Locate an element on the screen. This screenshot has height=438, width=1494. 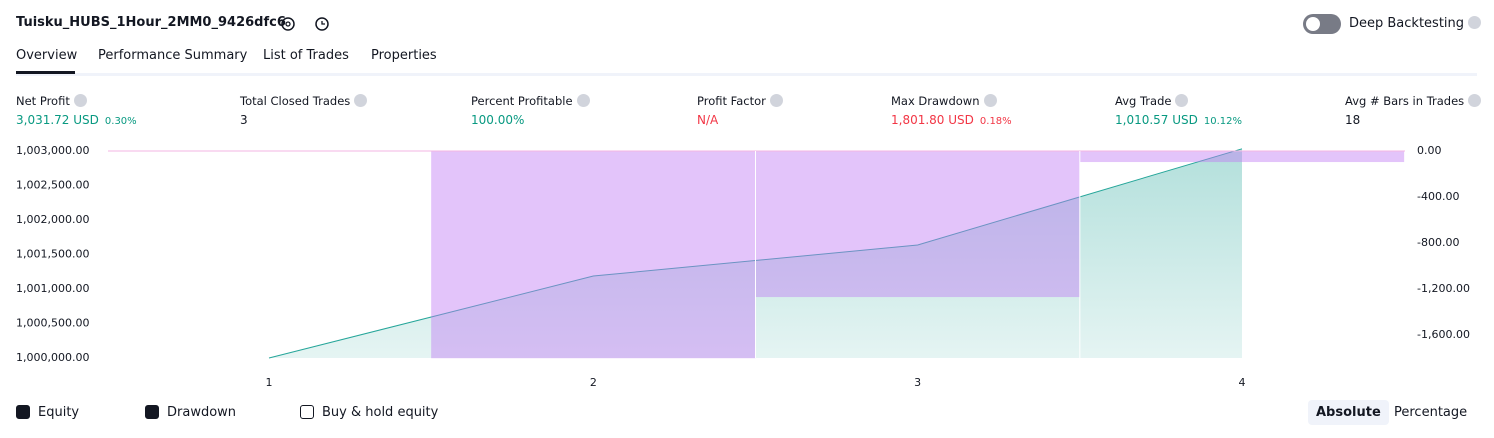
metric-value-text: 3 is located at coordinates (244, 120).